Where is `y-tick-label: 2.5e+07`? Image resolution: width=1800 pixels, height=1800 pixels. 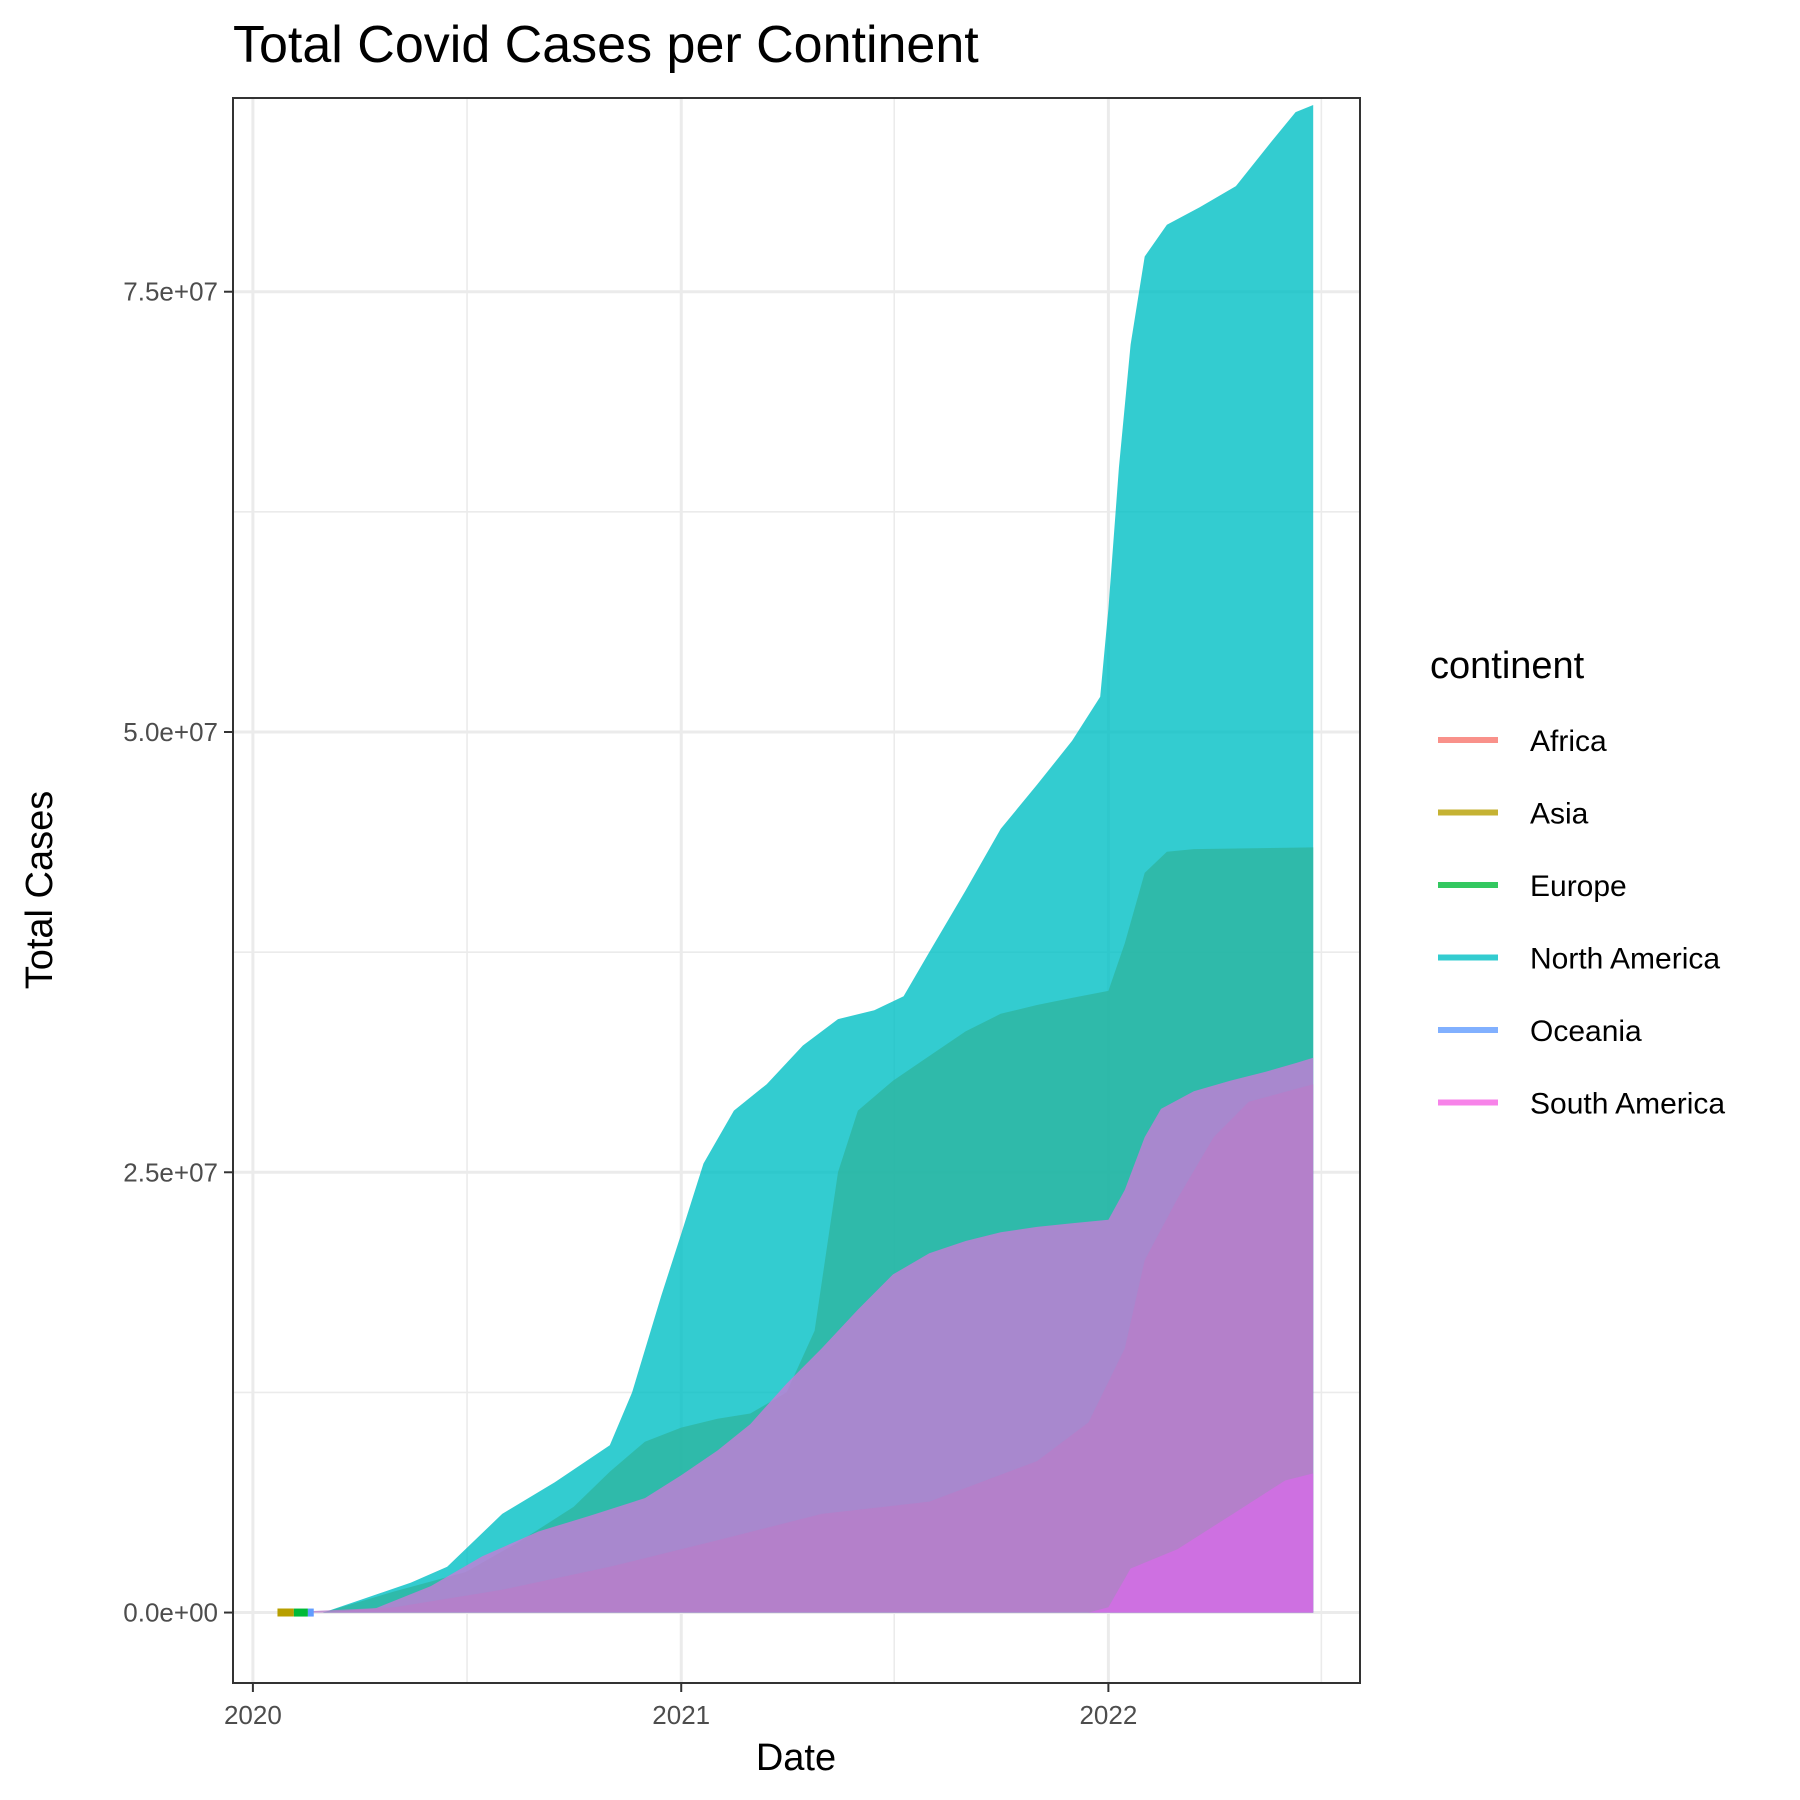 y-tick-label: 2.5e+07 is located at coordinates (170, 1172).